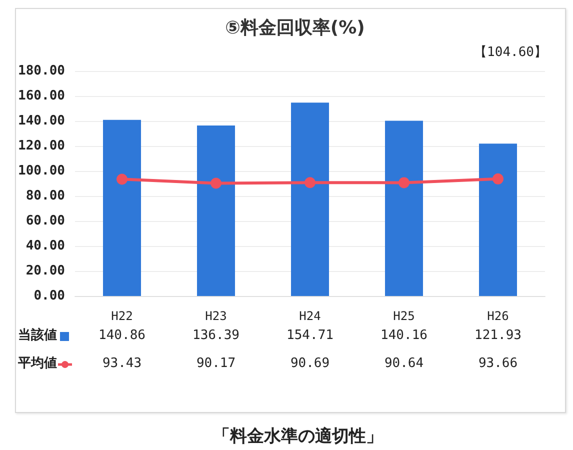 The width and height of the screenshot is (573, 450). What do you see at coordinates (46, 196) in the screenshot?
I see `y-tick-label: 80.00` at bounding box center [46, 196].